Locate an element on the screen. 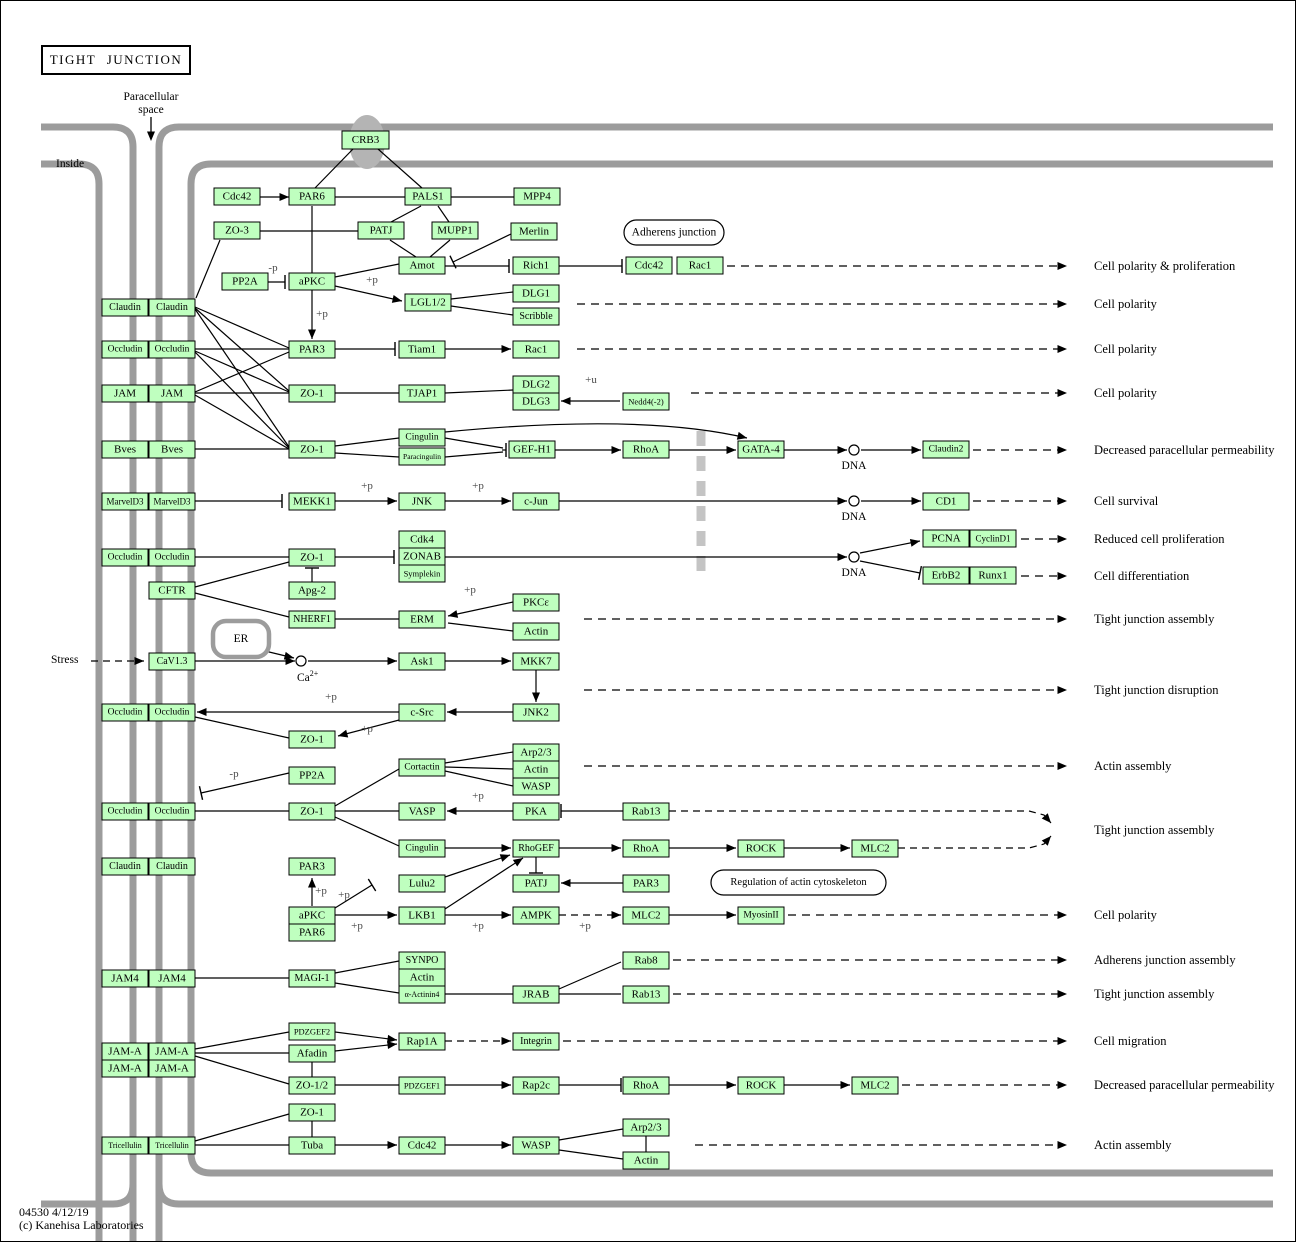 The image size is (1296, 1242). node-cortactin: Cortactin is located at coordinates (422, 767).